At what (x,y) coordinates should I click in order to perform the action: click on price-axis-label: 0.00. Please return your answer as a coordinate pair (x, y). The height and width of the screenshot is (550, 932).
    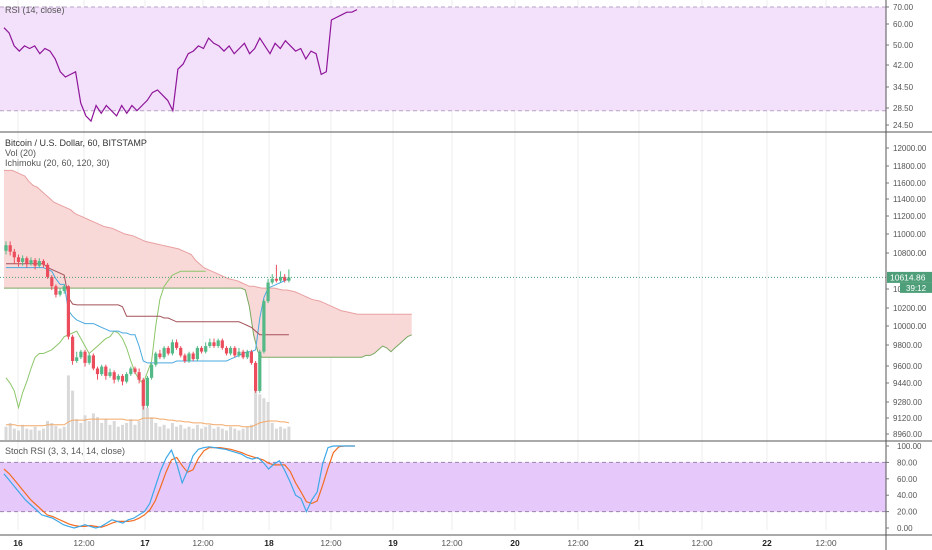
    Looking at the image, I should click on (905, 528).